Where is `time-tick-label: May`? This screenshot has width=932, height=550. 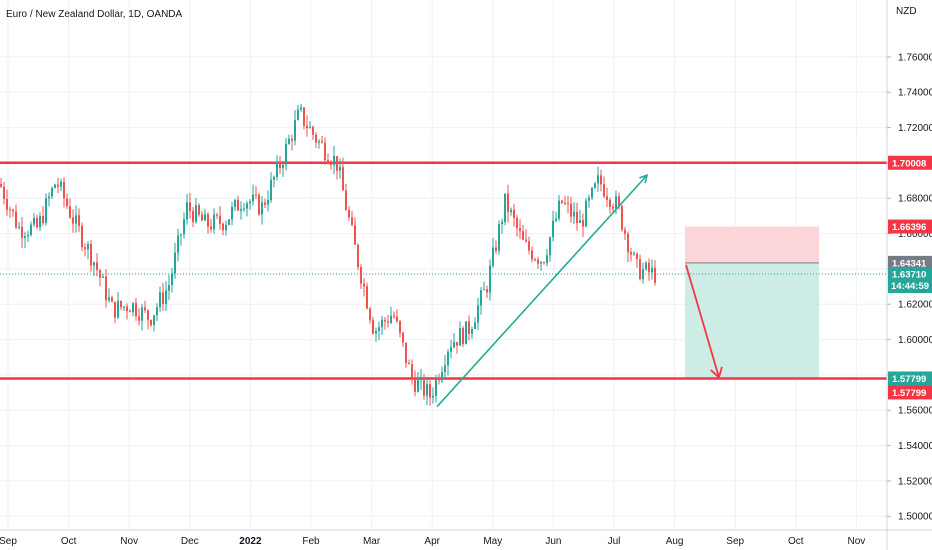 time-tick-label: May is located at coordinates (492, 541).